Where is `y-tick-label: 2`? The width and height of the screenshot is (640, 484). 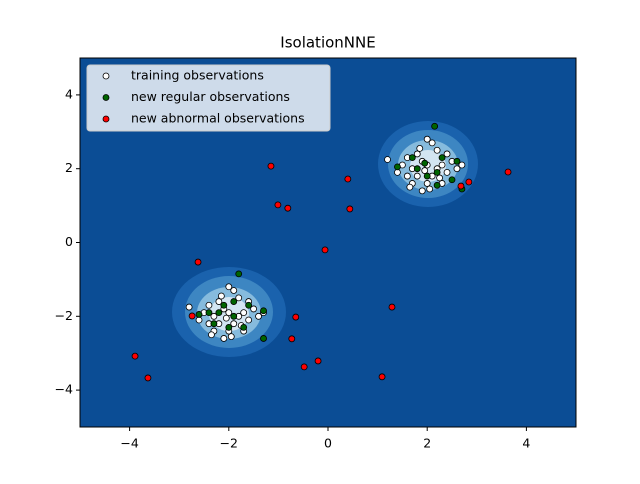
y-tick-label: 2 is located at coordinates (69, 167).